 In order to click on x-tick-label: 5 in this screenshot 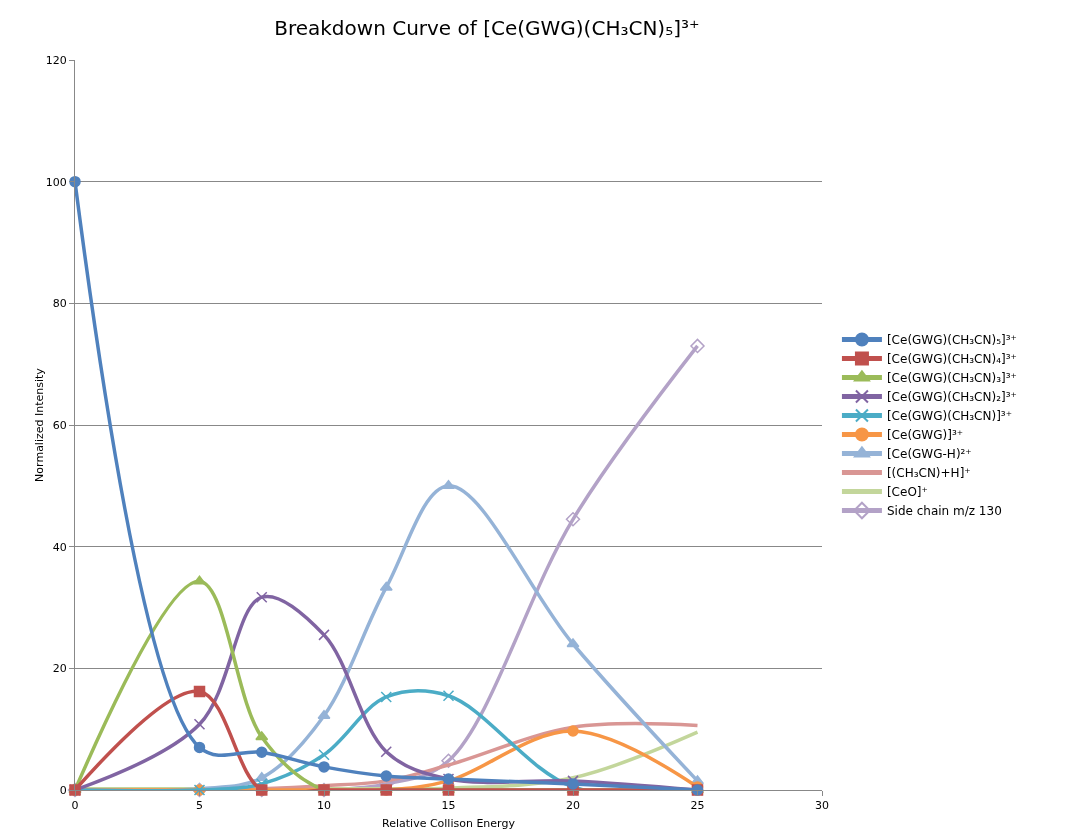, I will do `click(199, 806)`.